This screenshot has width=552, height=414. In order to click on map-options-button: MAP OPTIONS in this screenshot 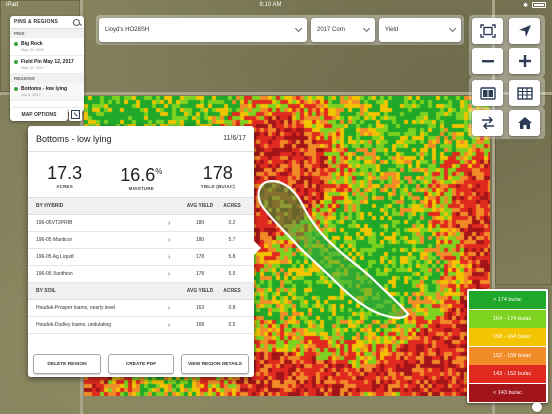, I will do `click(39, 114)`.